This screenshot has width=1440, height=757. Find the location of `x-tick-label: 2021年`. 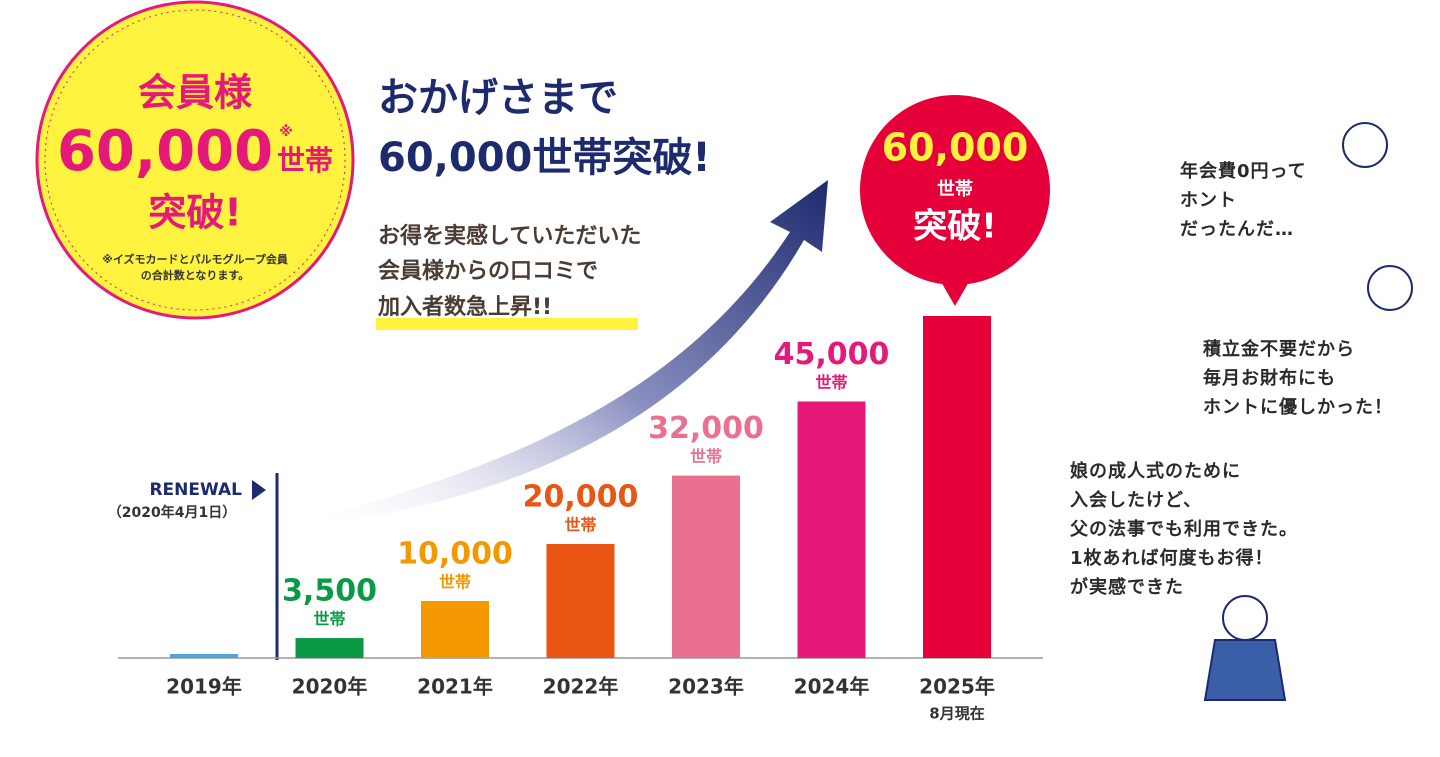

x-tick-label: 2021年 is located at coordinates (455, 687).